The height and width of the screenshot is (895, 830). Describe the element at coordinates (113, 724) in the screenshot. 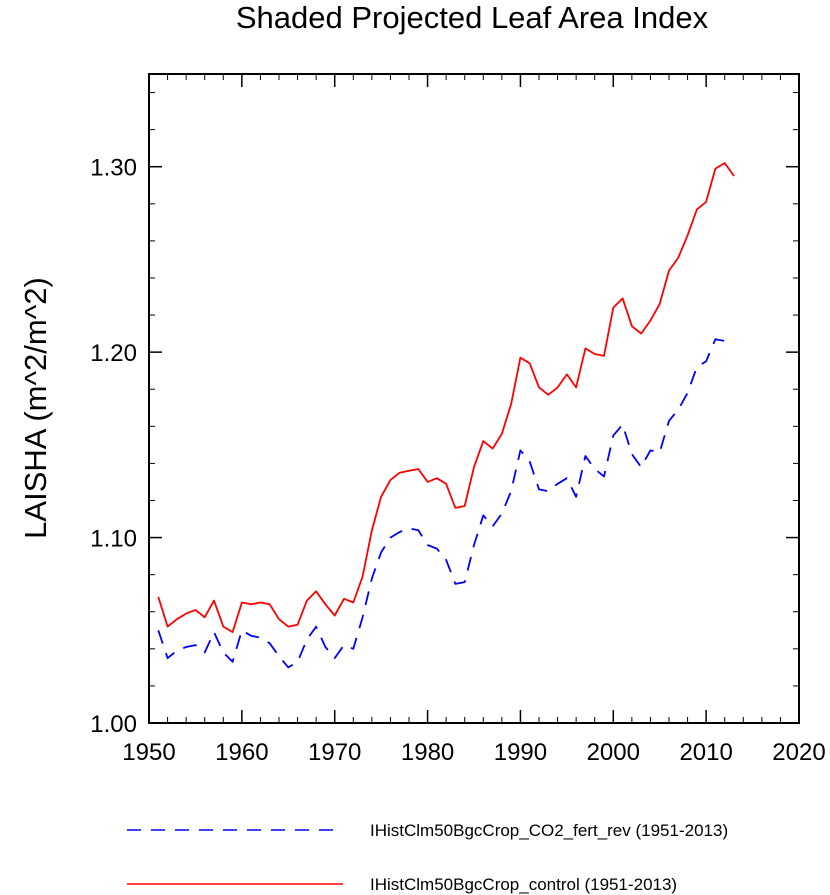

I see `y-tick-label: 1.00` at that location.